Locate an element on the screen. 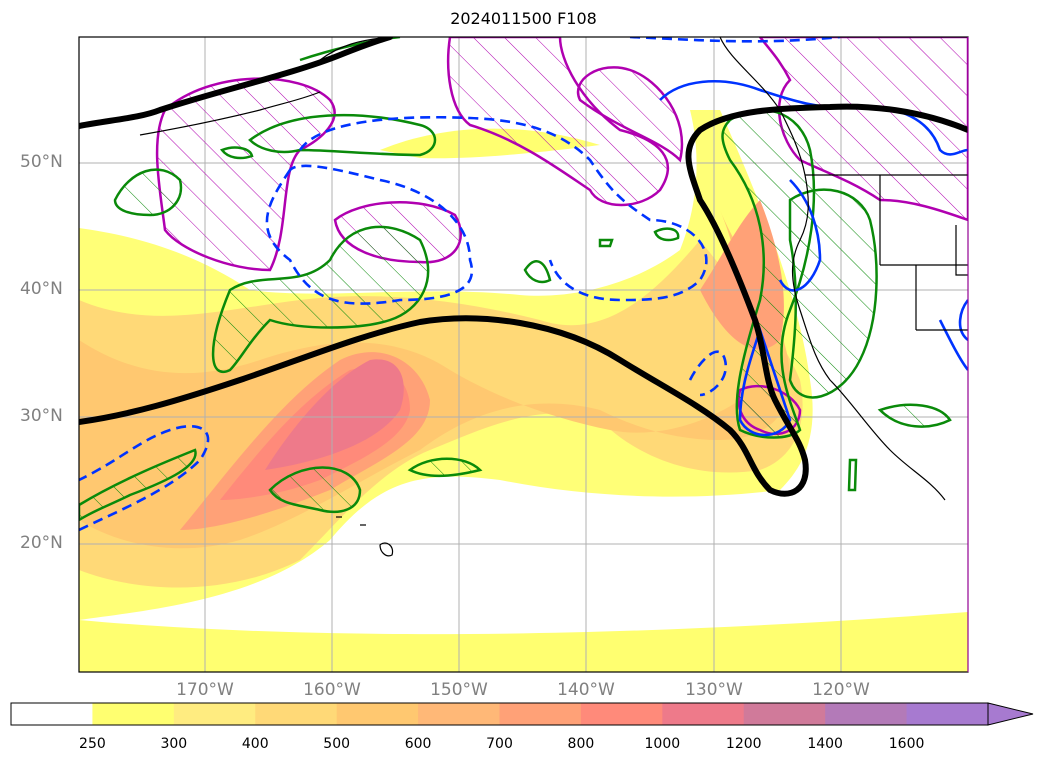 Image resolution: width=1047 pixels, height=765 pixels. lat-label-30n: 30°N is located at coordinates (41, 416).